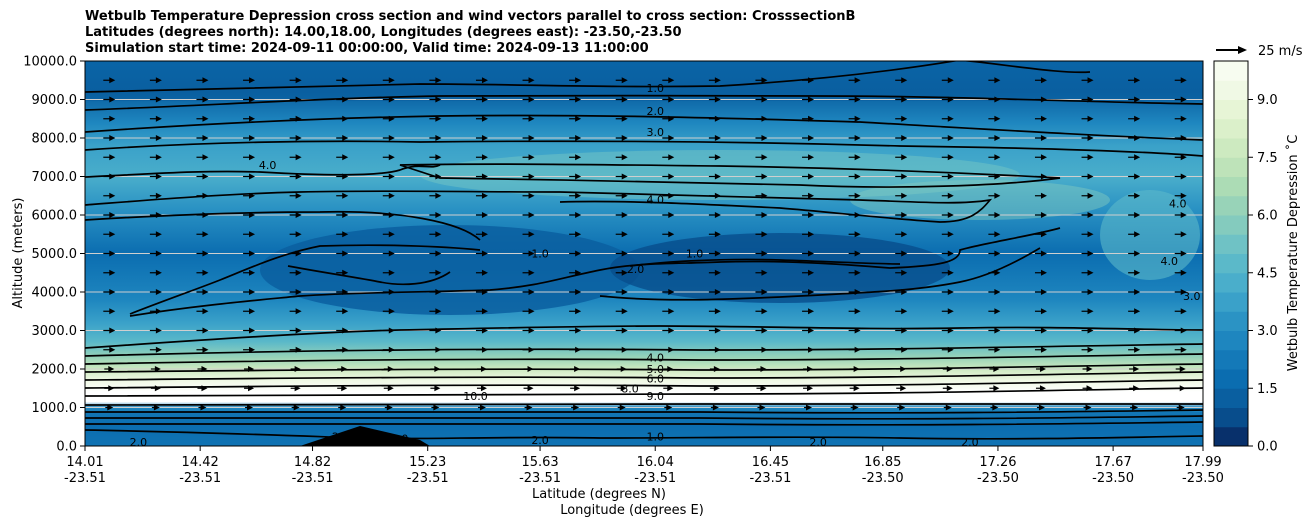 The width and height of the screenshot is (1312, 526). I want to click on x-tick-label-lat: 15.23, so click(427, 462).